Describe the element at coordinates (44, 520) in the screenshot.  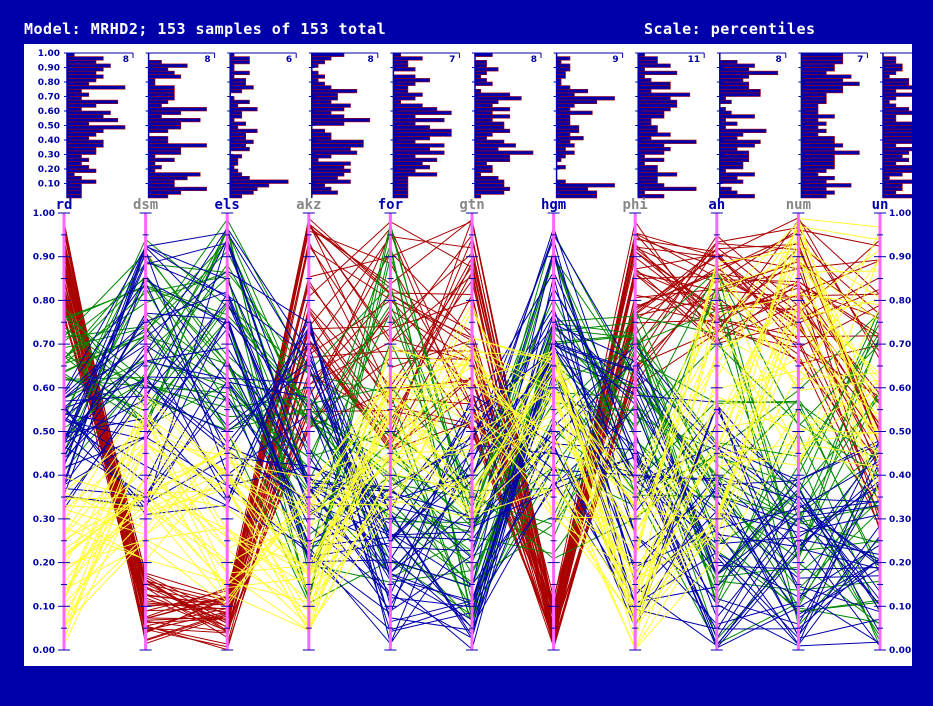
I see `y-tick-label: 0.30` at that location.